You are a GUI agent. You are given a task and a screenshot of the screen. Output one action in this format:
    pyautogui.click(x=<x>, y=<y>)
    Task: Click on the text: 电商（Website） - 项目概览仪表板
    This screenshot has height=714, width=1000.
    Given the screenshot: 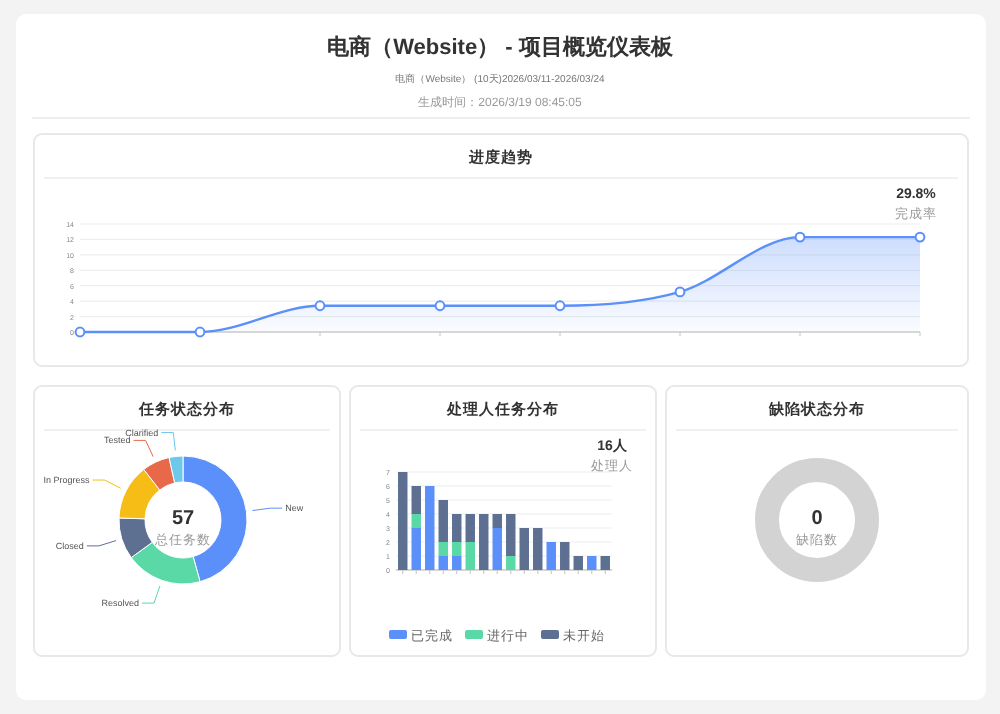 What is the action you would take?
    pyautogui.click(x=501, y=47)
    